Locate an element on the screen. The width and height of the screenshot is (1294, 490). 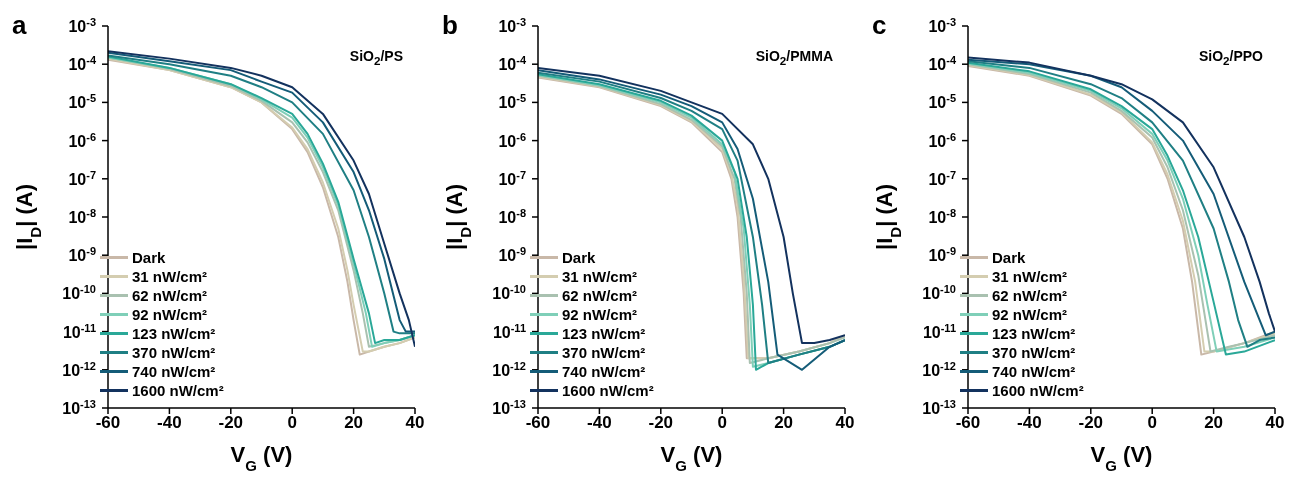
annotation: SiO$_{2}$/PMMA is located at coordinates (794, 57).